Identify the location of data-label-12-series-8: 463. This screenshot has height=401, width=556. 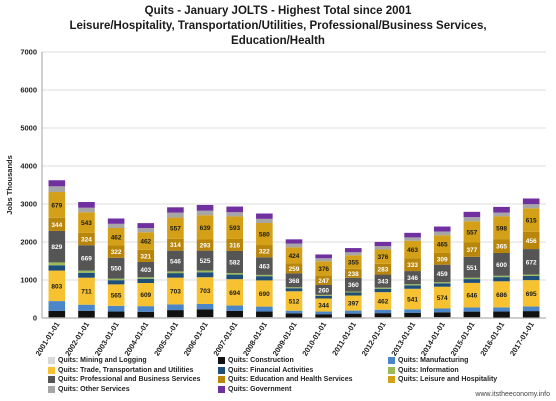
(412, 250).